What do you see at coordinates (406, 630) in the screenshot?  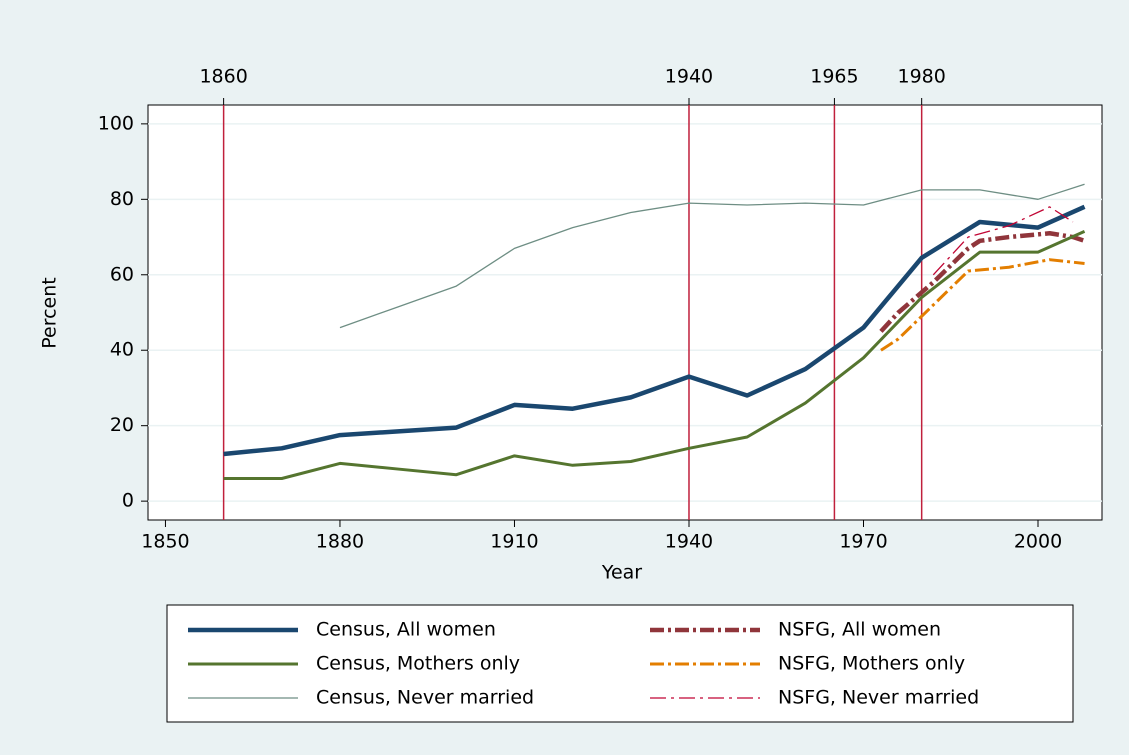 I see `legend-label: Census, All women` at bounding box center [406, 630].